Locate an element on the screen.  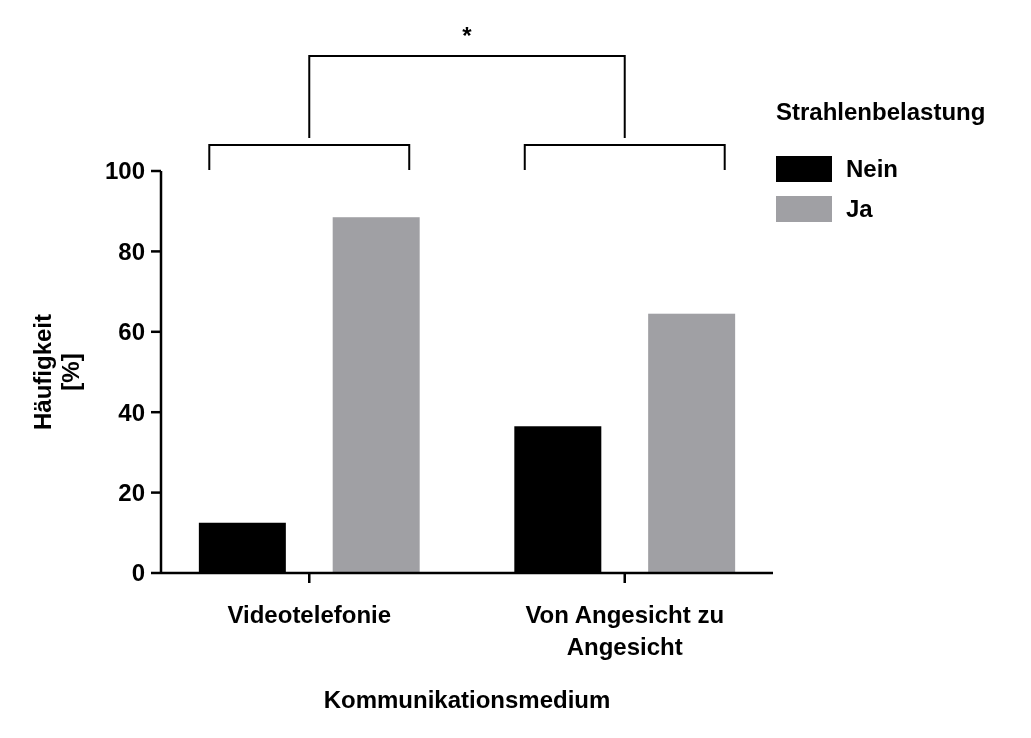
legend-title: Strahlenbelastung is located at coordinates (881, 111).